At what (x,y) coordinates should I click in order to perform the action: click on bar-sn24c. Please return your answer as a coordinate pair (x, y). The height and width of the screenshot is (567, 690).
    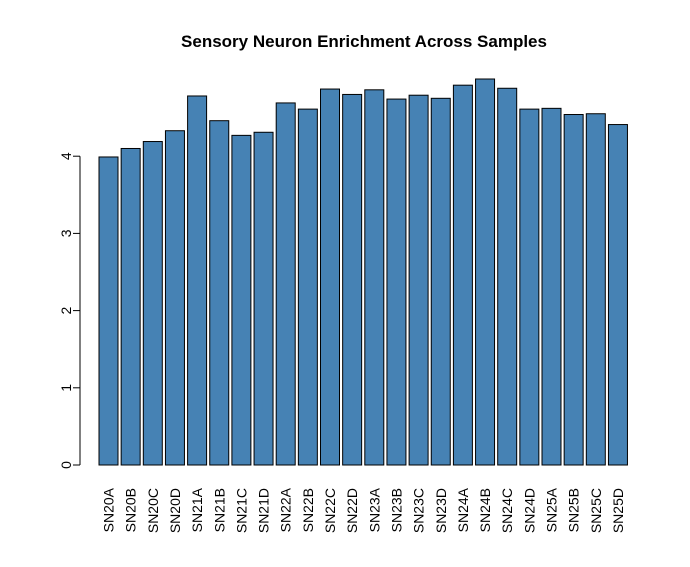
    Looking at the image, I should click on (507, 276).